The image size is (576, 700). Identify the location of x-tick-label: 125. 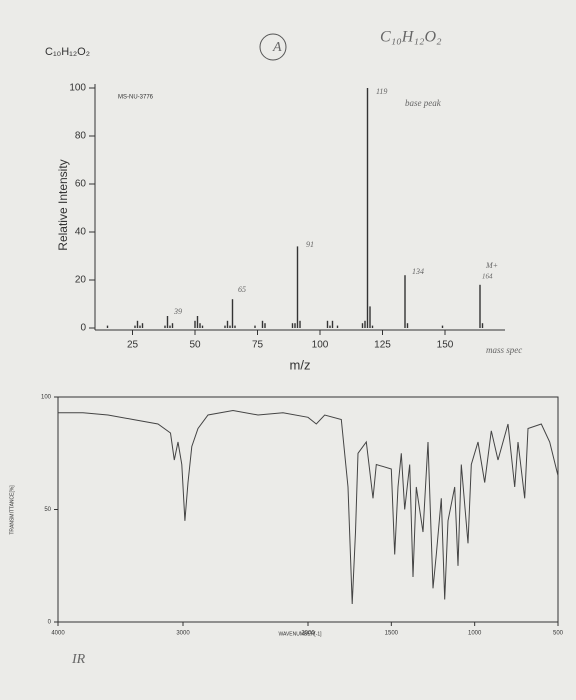
(382, 345).